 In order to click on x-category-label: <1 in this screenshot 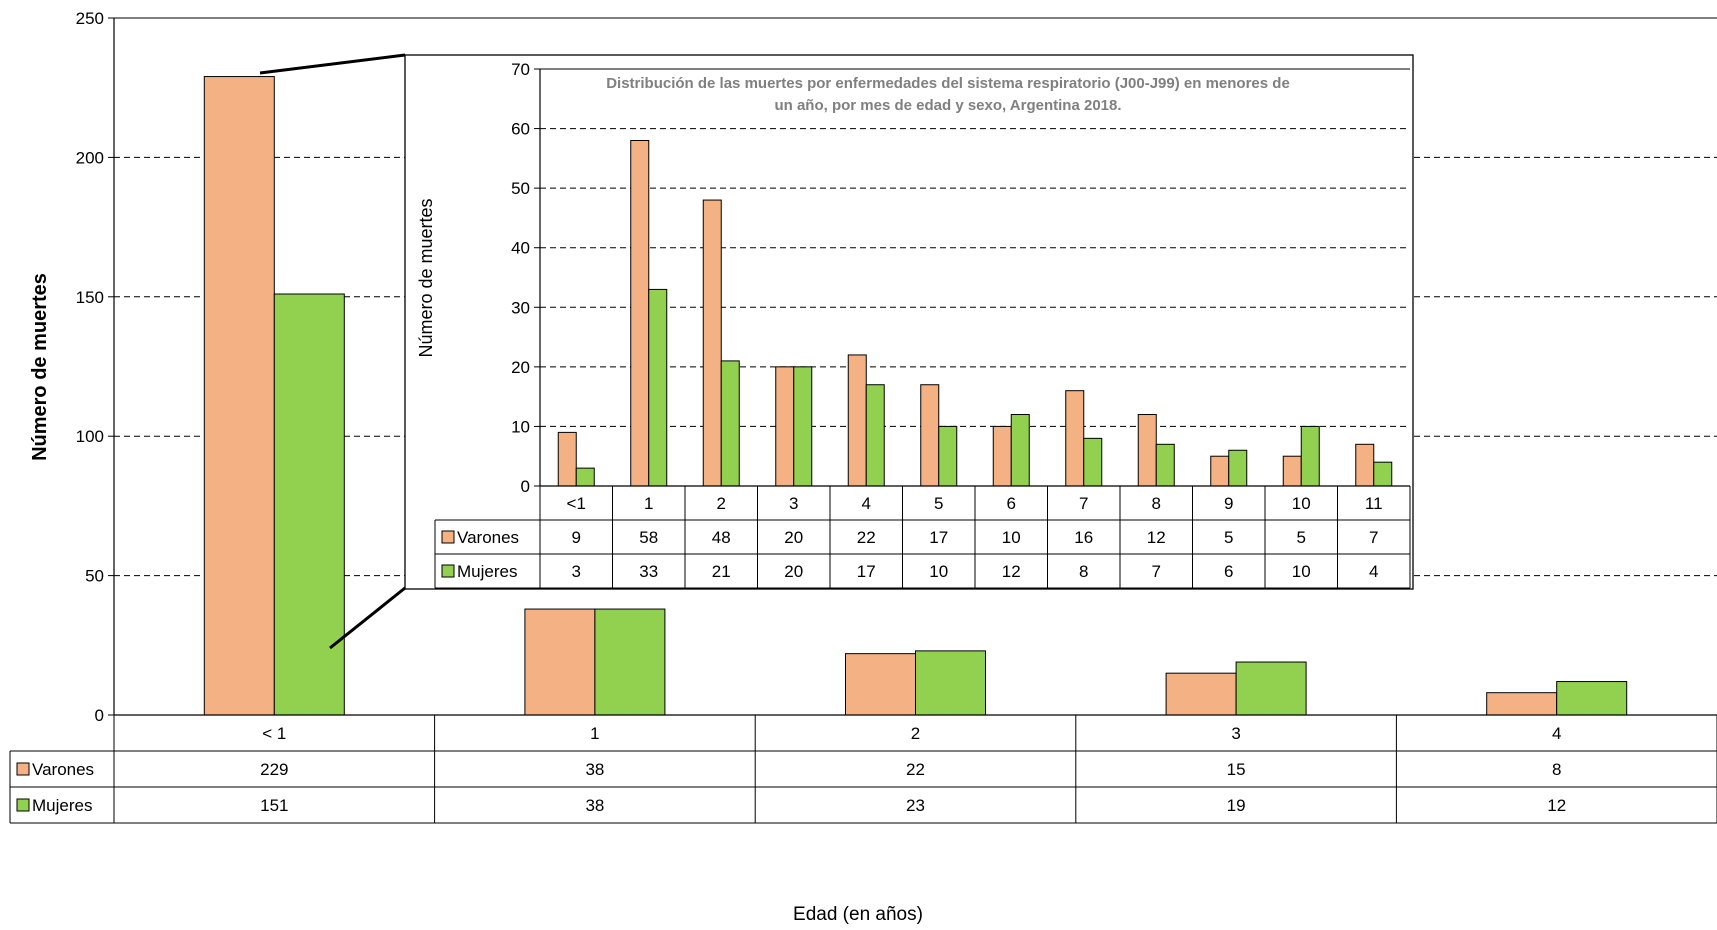, I will do `click(576, 503)`.